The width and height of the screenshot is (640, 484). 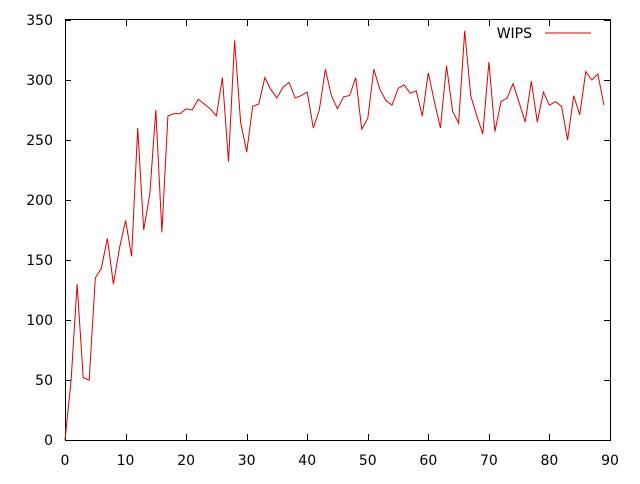 I want to click on x-tick-label: 80, so click(x=550, y=461).